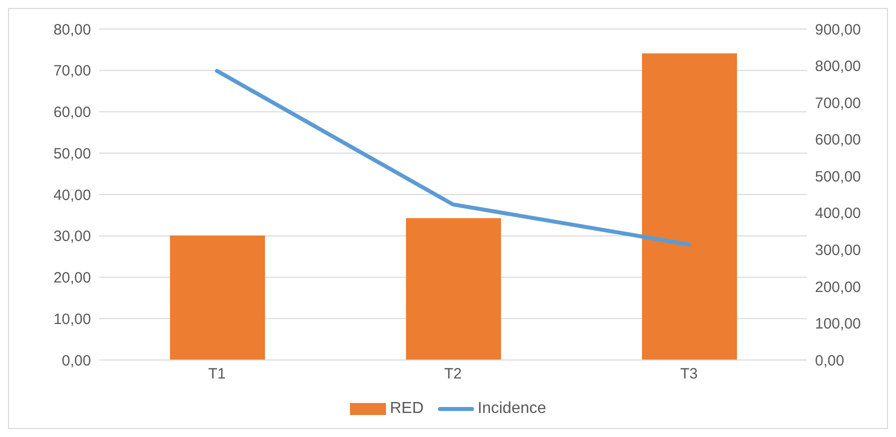 The image size is (896, 437). Describe the element at coordinates (838, 324) in the screenshot. I see `y2-tick-label: 100,00` at that location.